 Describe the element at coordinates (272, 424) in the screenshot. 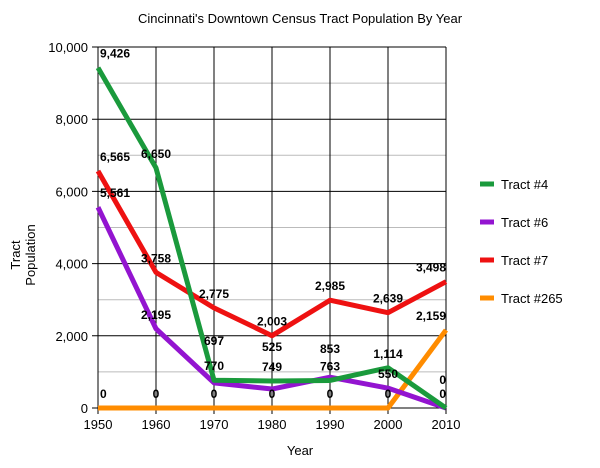

I see `x-tick-label: 1980` at that location.